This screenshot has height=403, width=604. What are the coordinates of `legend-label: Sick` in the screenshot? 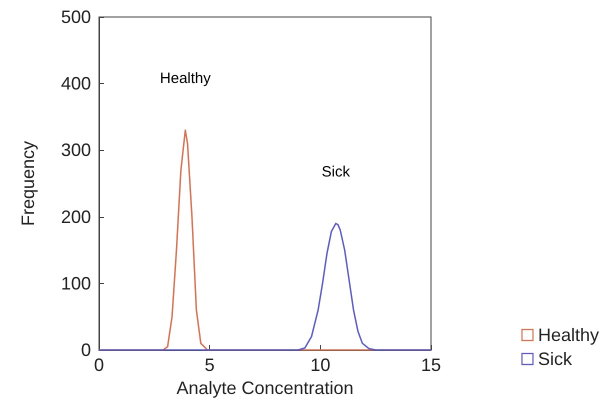 It's located at (555, 359).